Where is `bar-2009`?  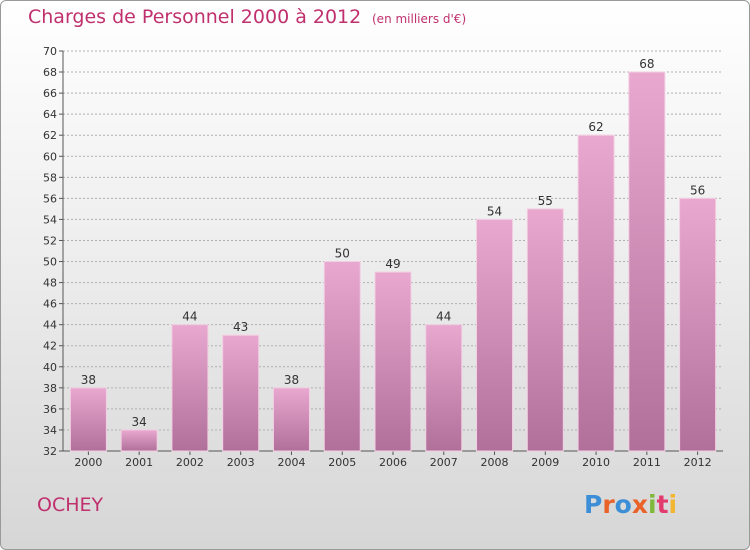
bar-2009 is located at coordinates (545, 330).